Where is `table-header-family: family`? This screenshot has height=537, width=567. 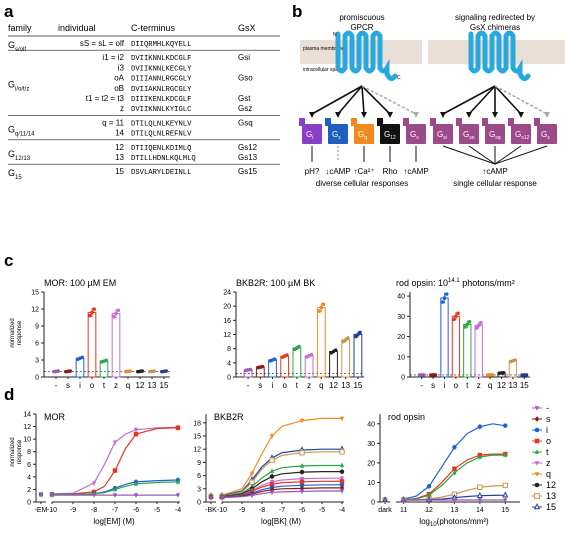 table-header-family: family is located at coordinates (20, 28).